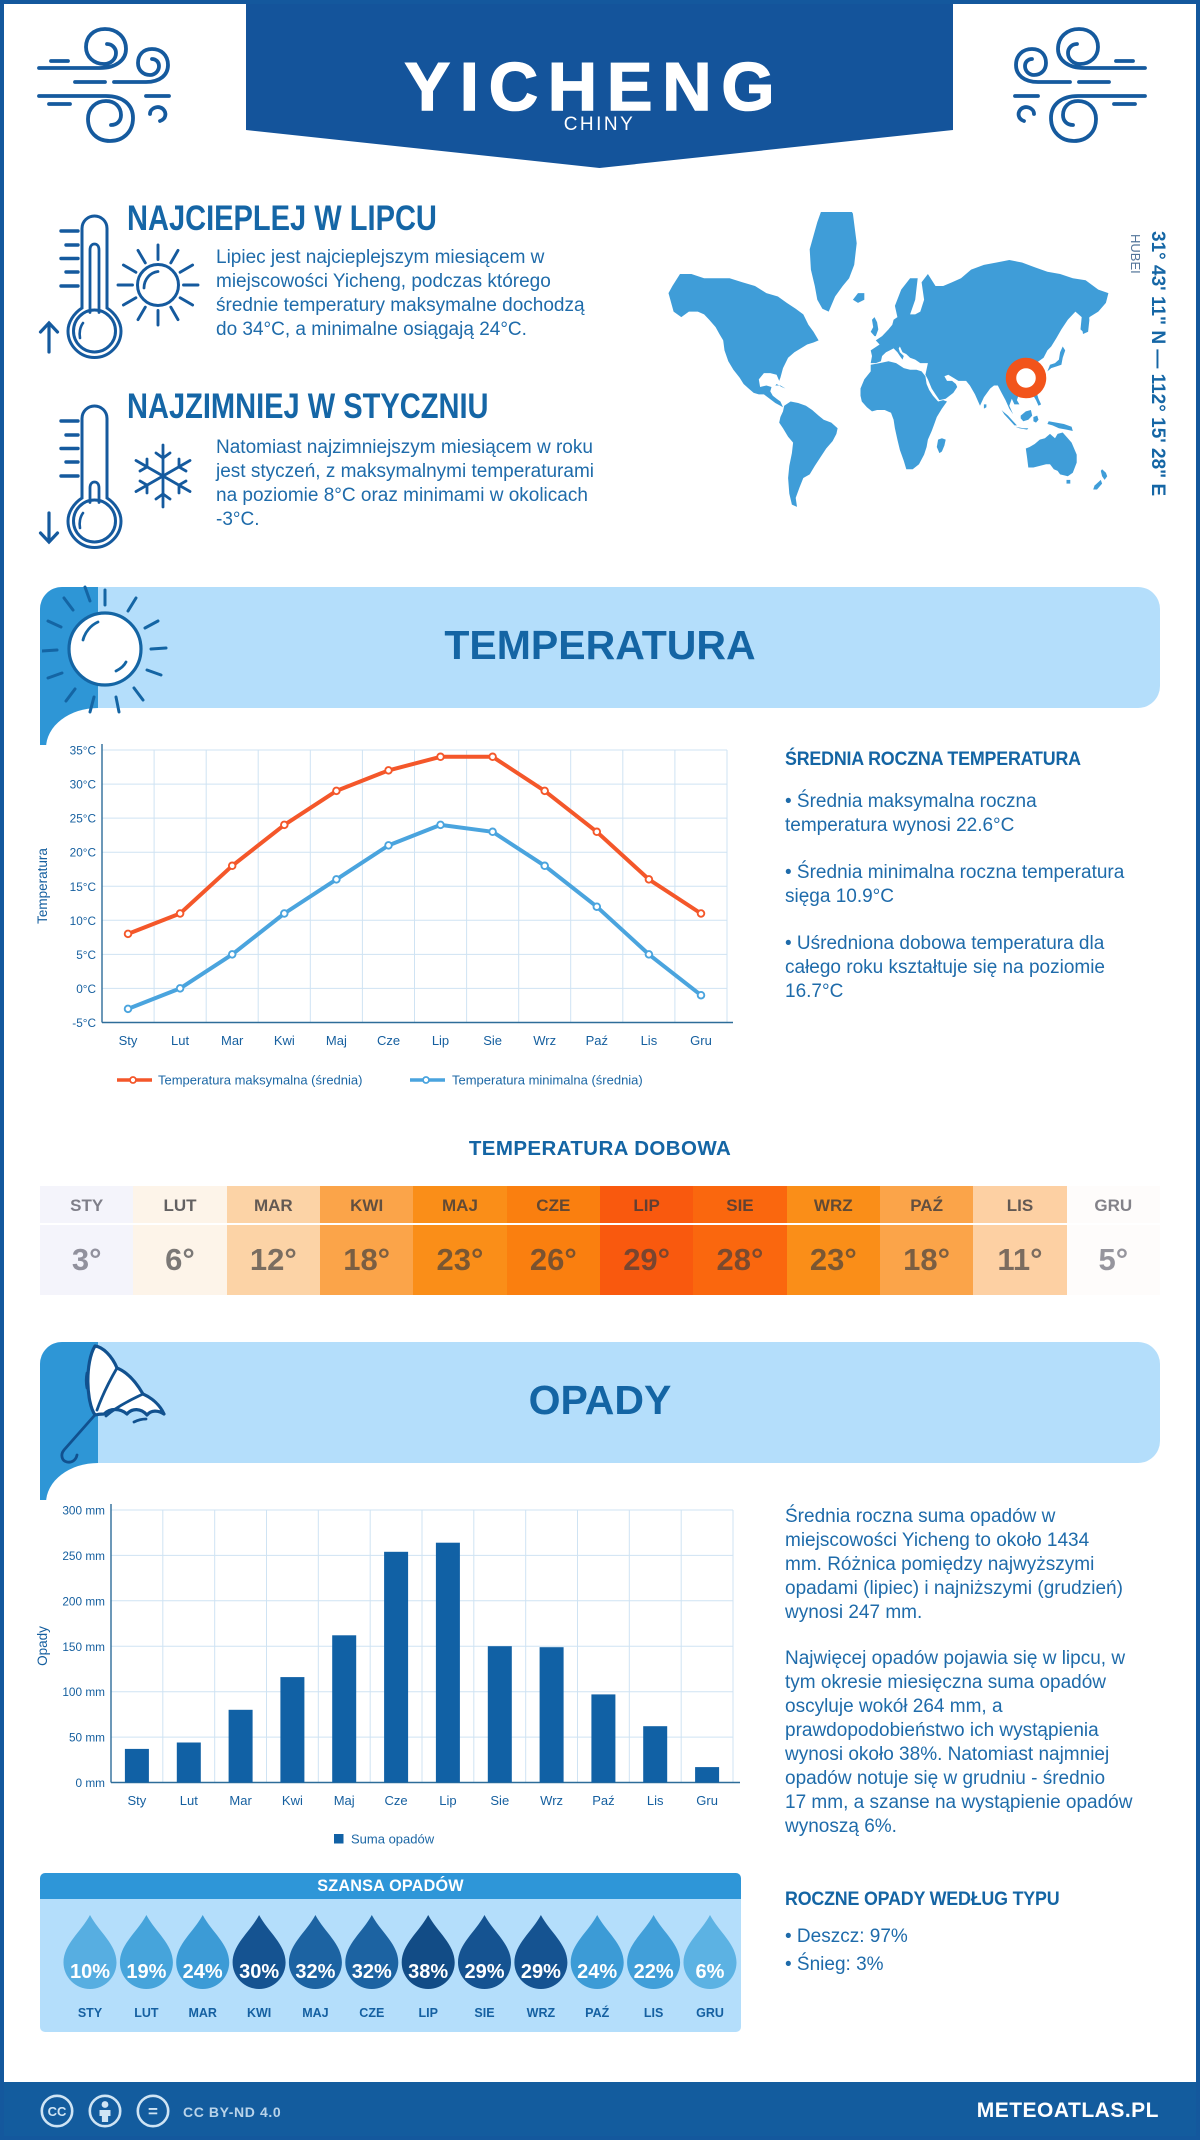 This screenshot has width=1200, height=2140. I want to click on svg-text: Opady, so click(42, 1646).